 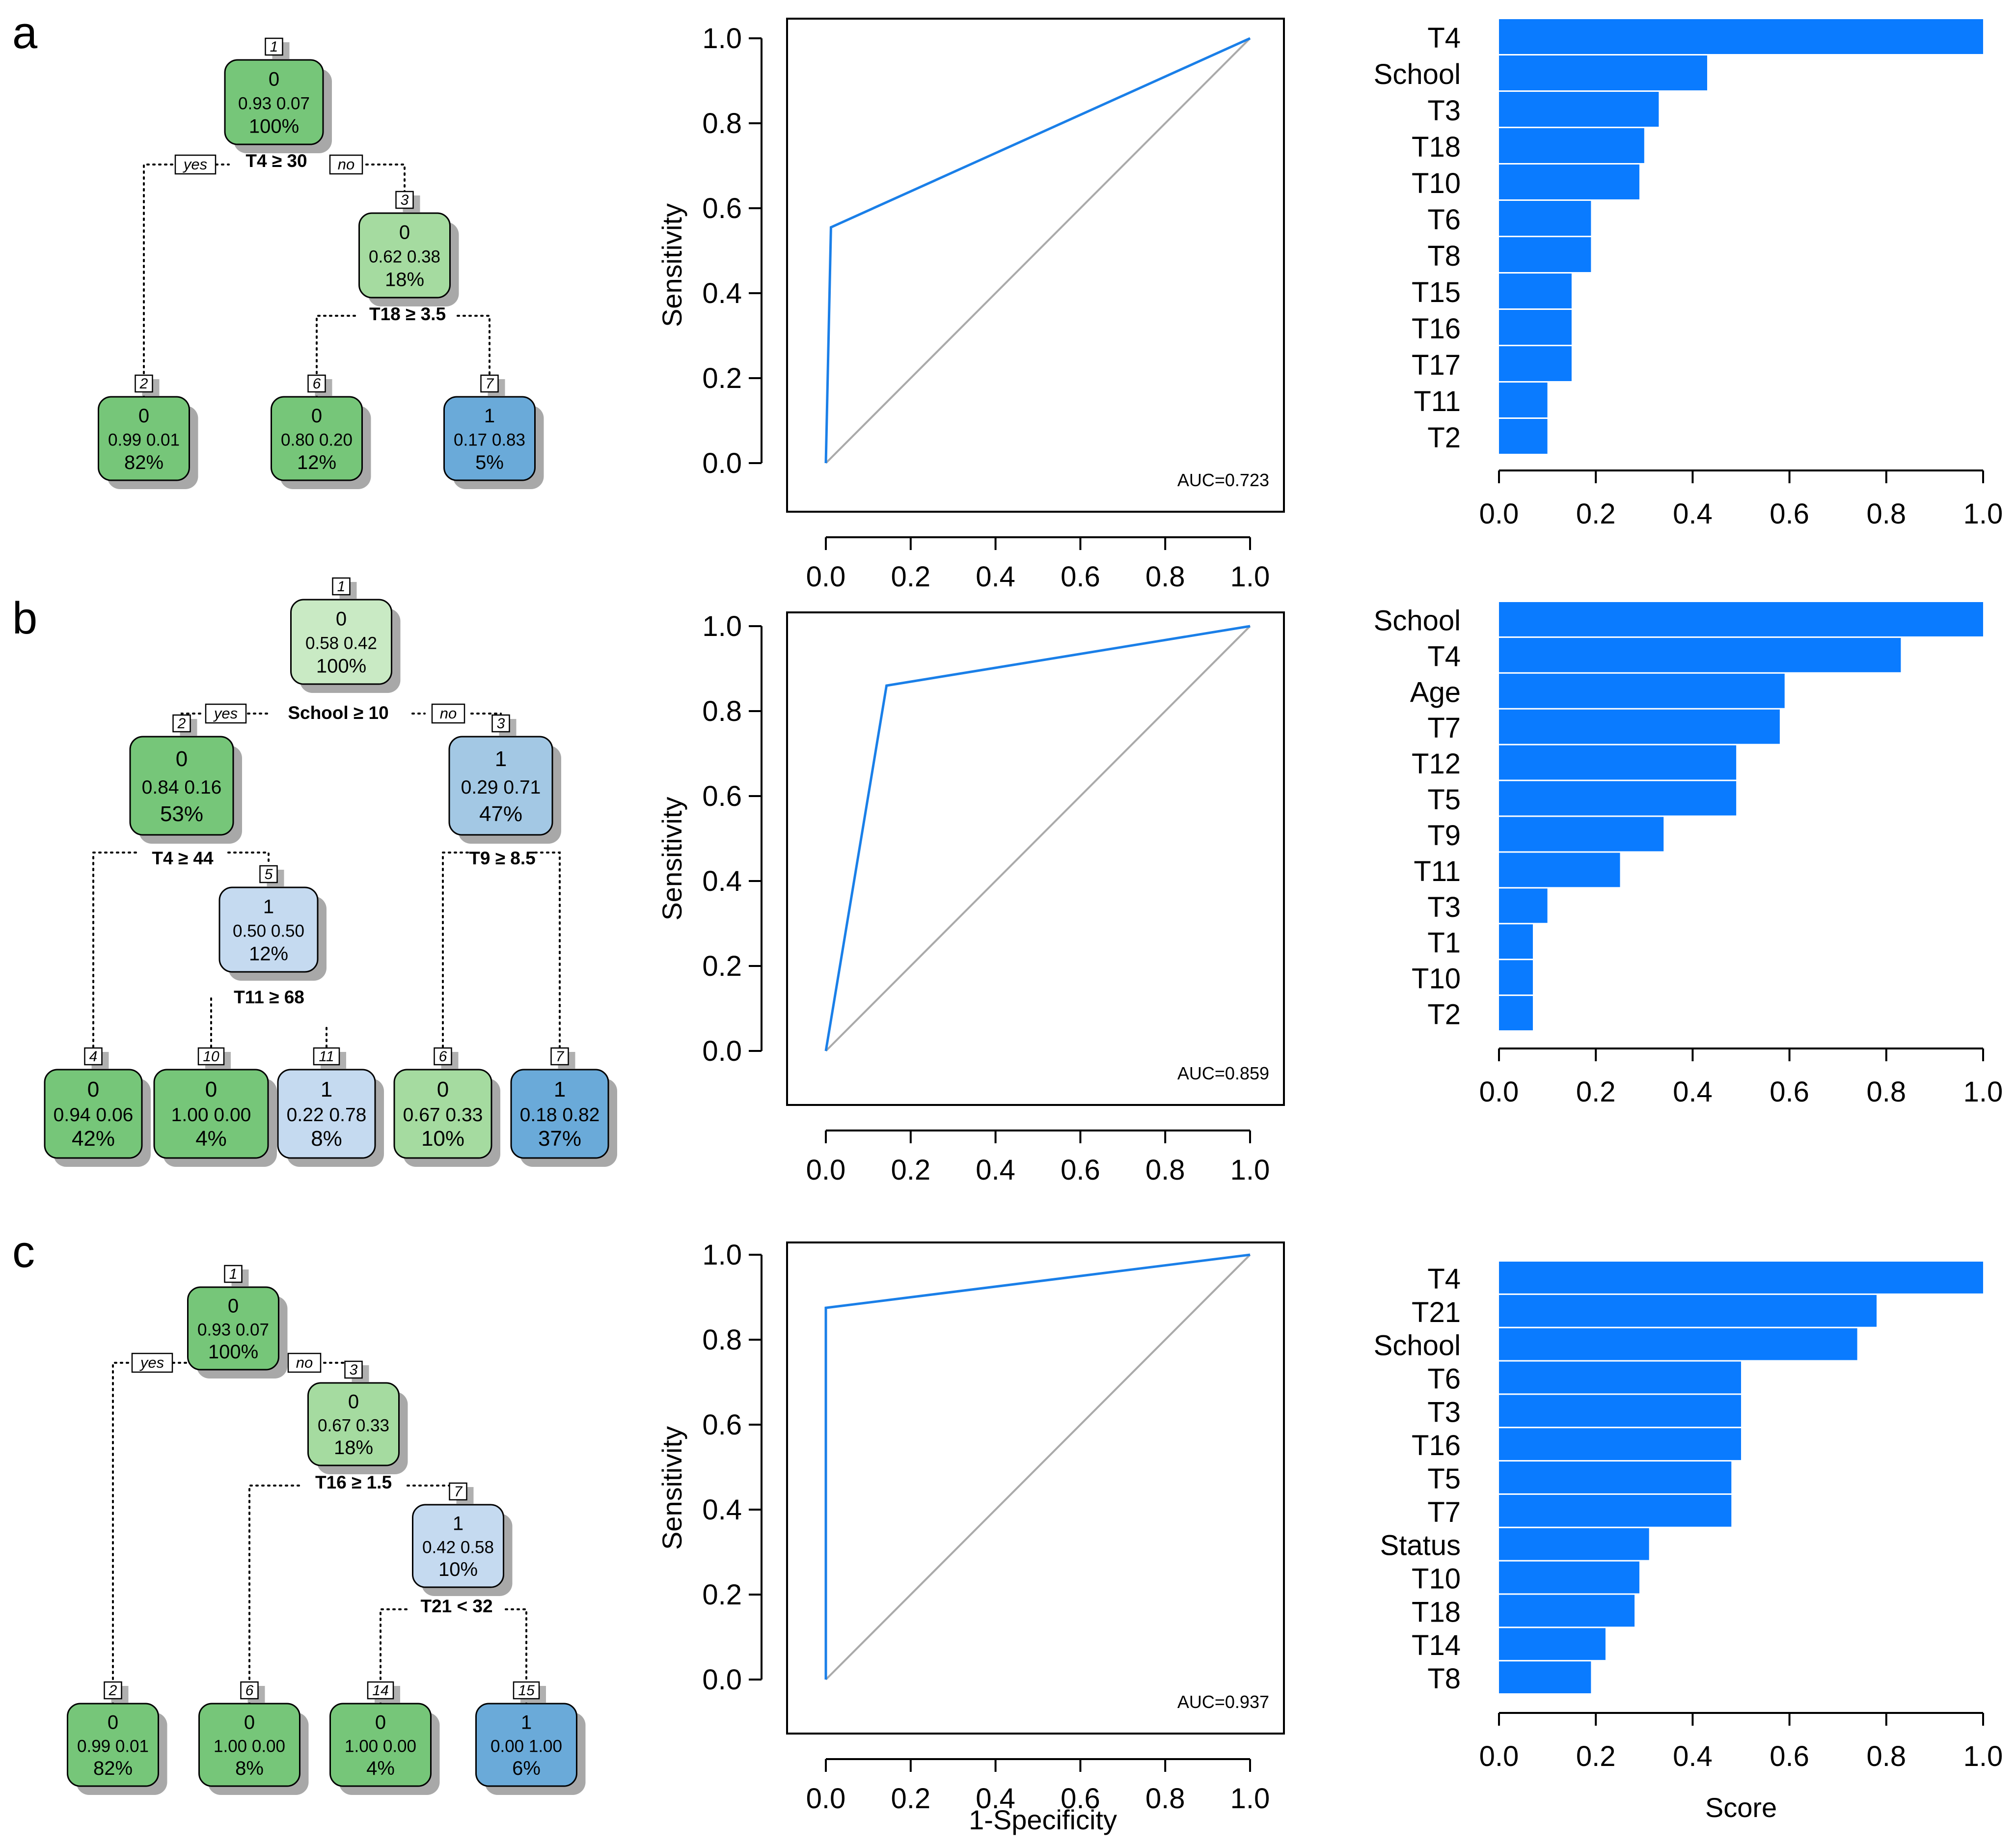 What do you see at coordinates (353, 1448) in the screenshot?
I see `node-percent: 18%` at bounding box center [353, 1448].